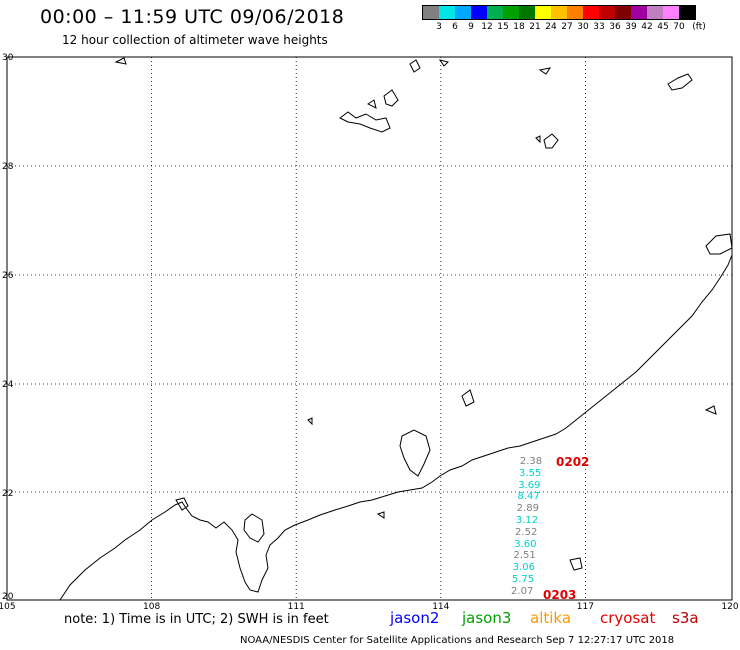 The height and width of the screenshot is (650, 740). What do you see at coordinates (8, 607) in the screenshot?
I see `longitude-label: 105` at bounding box center [8, 607].